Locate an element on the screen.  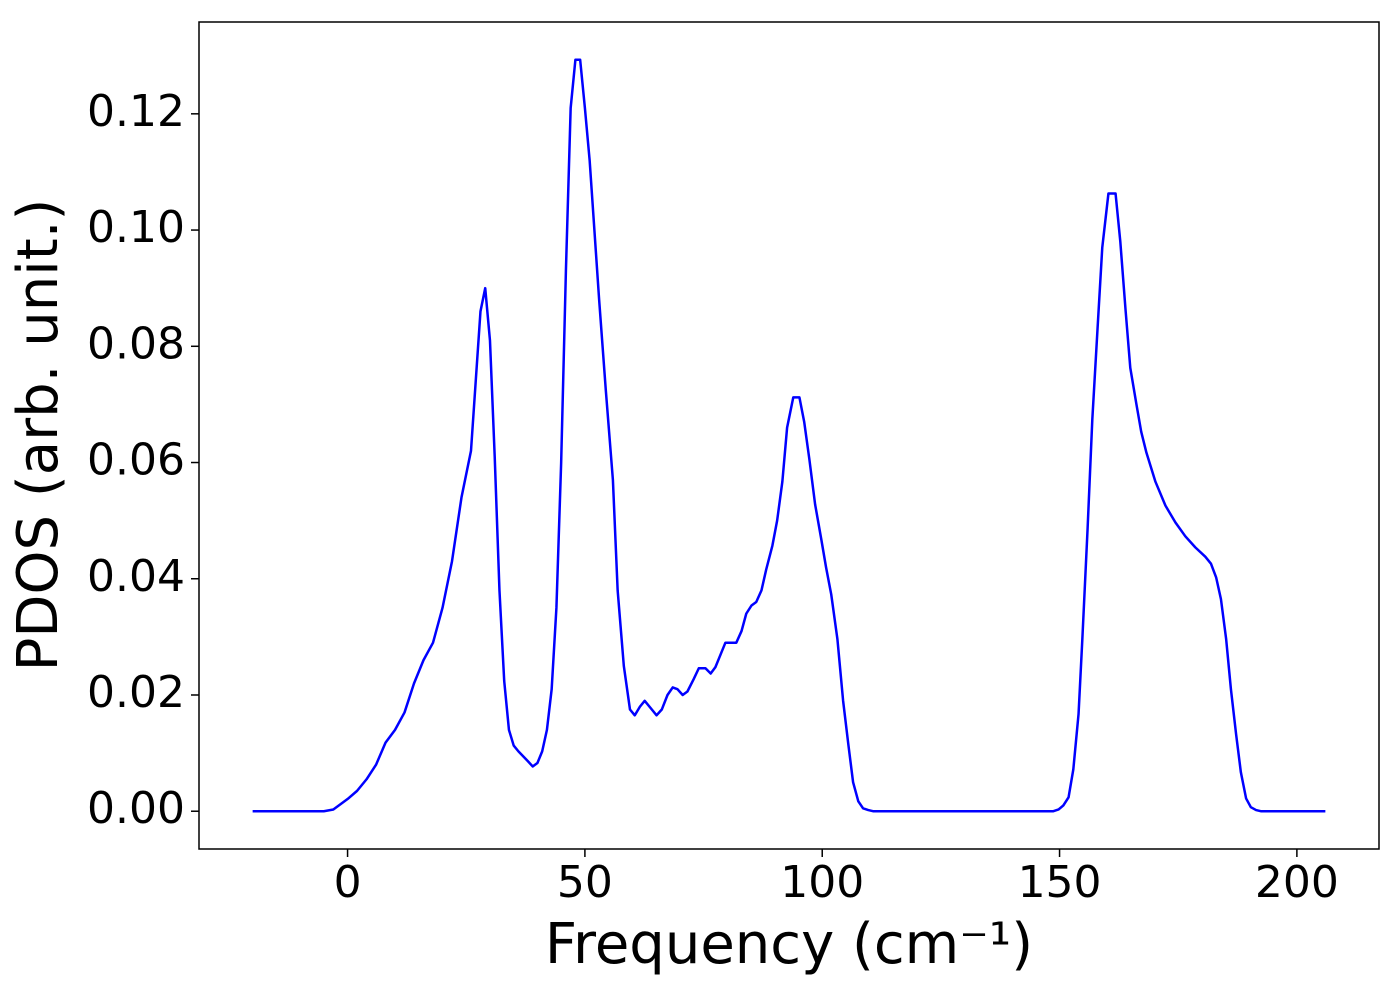
y-tick-label: 0.02 is located at coordinates (136, 692).